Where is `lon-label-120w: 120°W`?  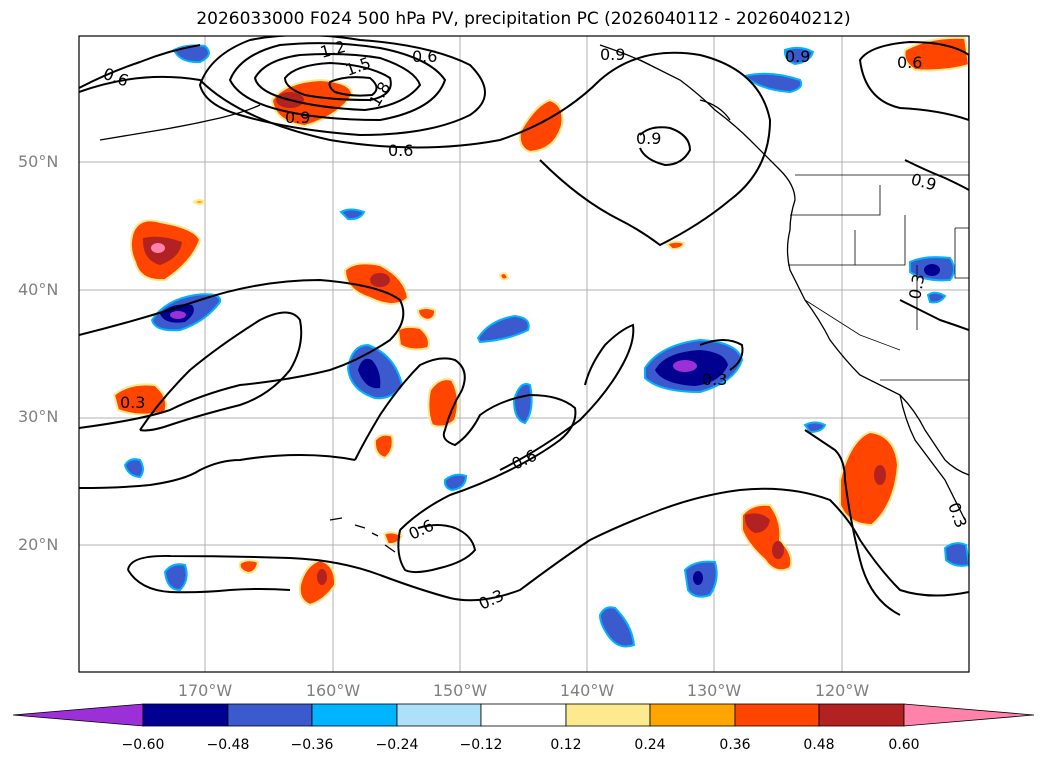 lon-label-120w: 120°W is located at coordinates (842, 690).